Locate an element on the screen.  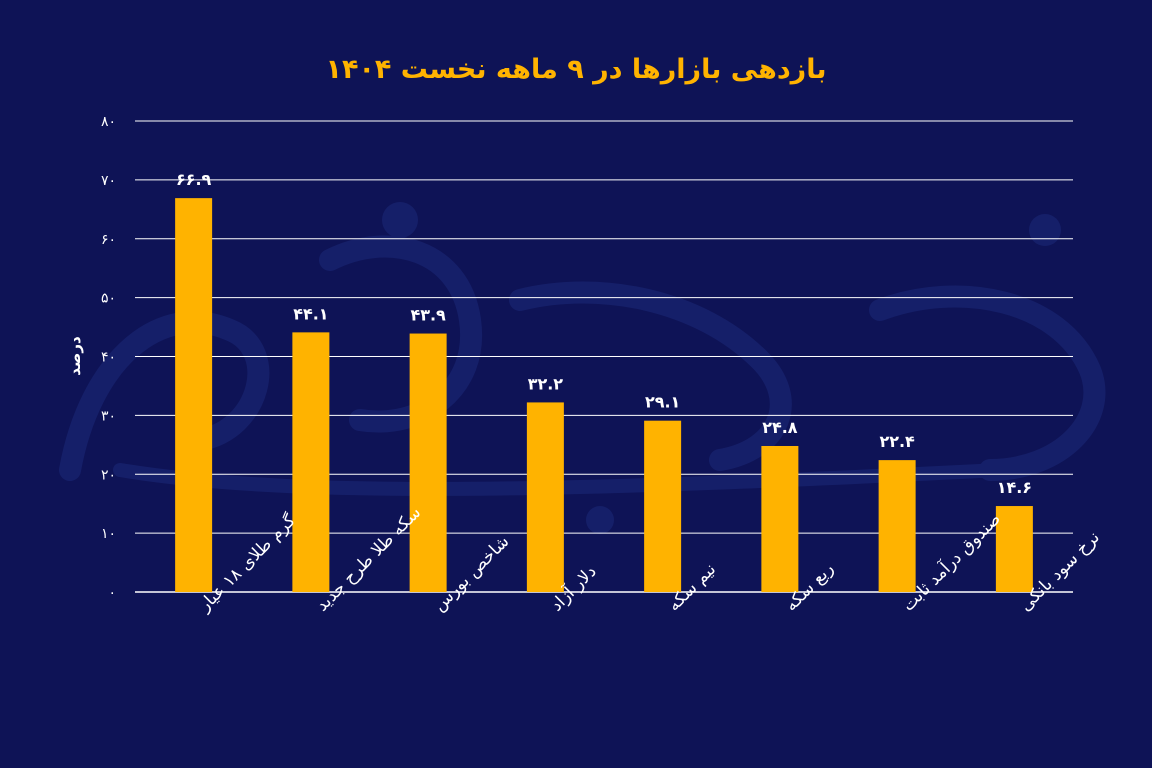
y-tick-label: ۷۰ is located at coordinates (108, 181).